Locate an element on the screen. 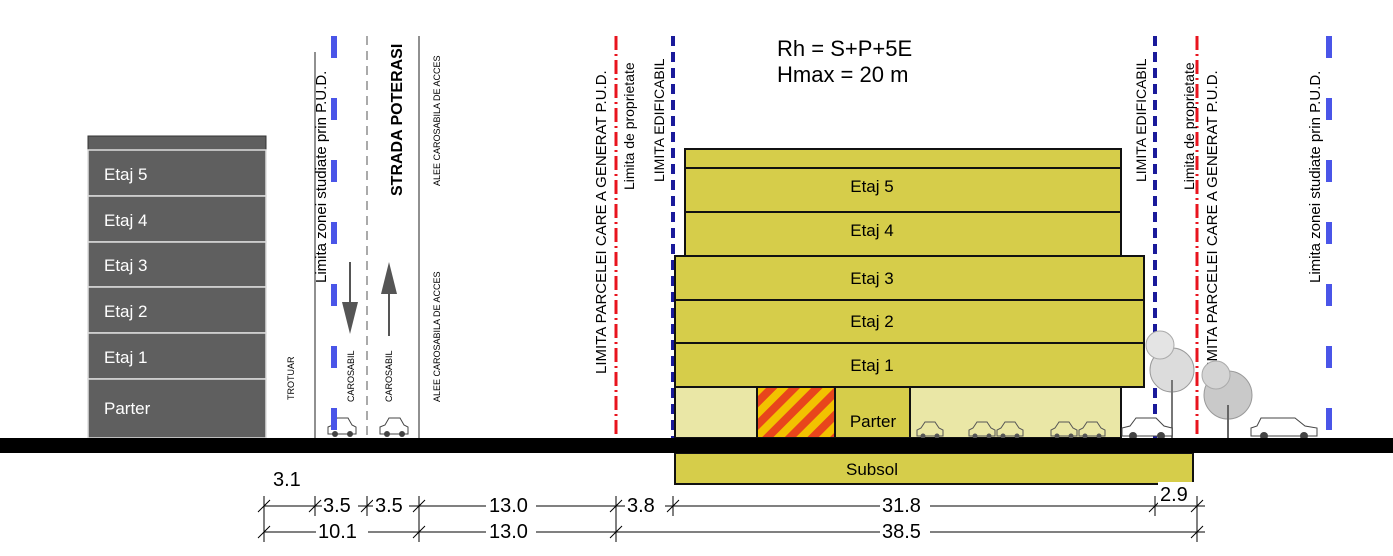 The image size is (1393, 556). dimension-chains is located at coordinates (731, 519).